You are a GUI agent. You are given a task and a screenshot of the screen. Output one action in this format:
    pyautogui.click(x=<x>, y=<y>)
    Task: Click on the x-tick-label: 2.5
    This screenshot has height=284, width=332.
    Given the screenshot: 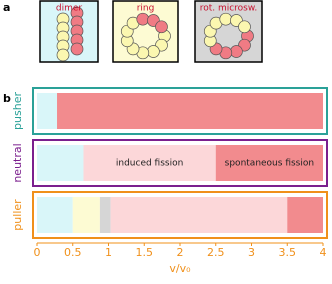 What is the action you would take?
    pyautogui.click(x=216, y=252)
    